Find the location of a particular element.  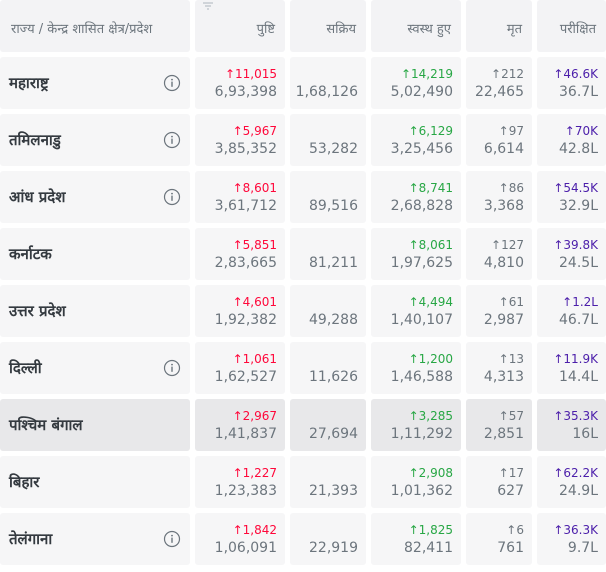

active-total: 53,282 is located at coordinates (333, 149).